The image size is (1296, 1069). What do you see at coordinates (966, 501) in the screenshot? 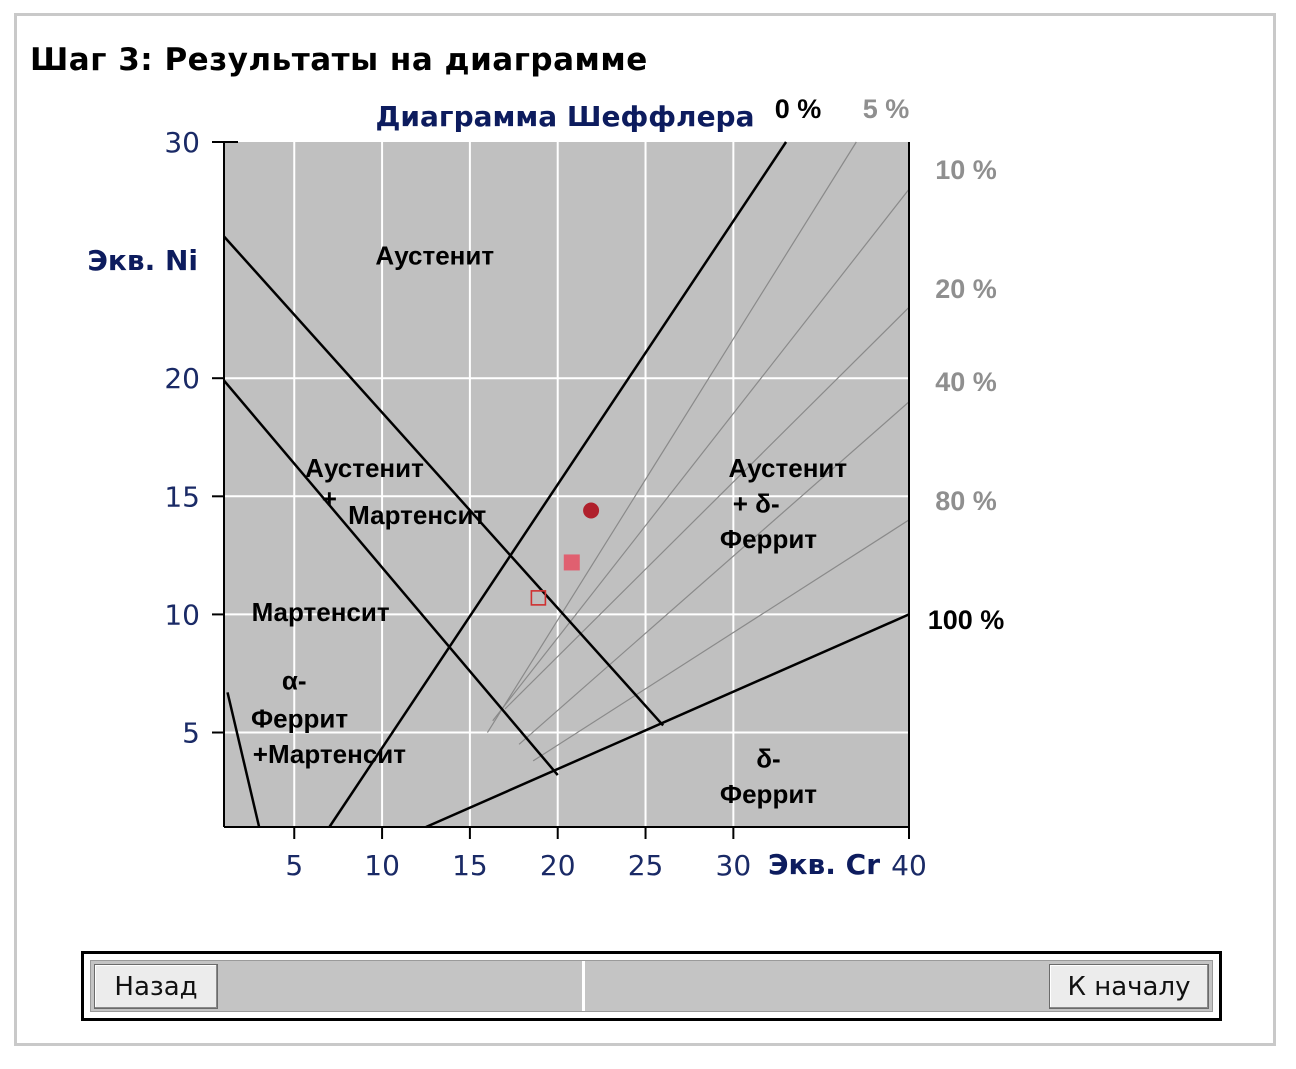
I see `ferrite-percent-label: 80 %` at bounding box center [966, 501].